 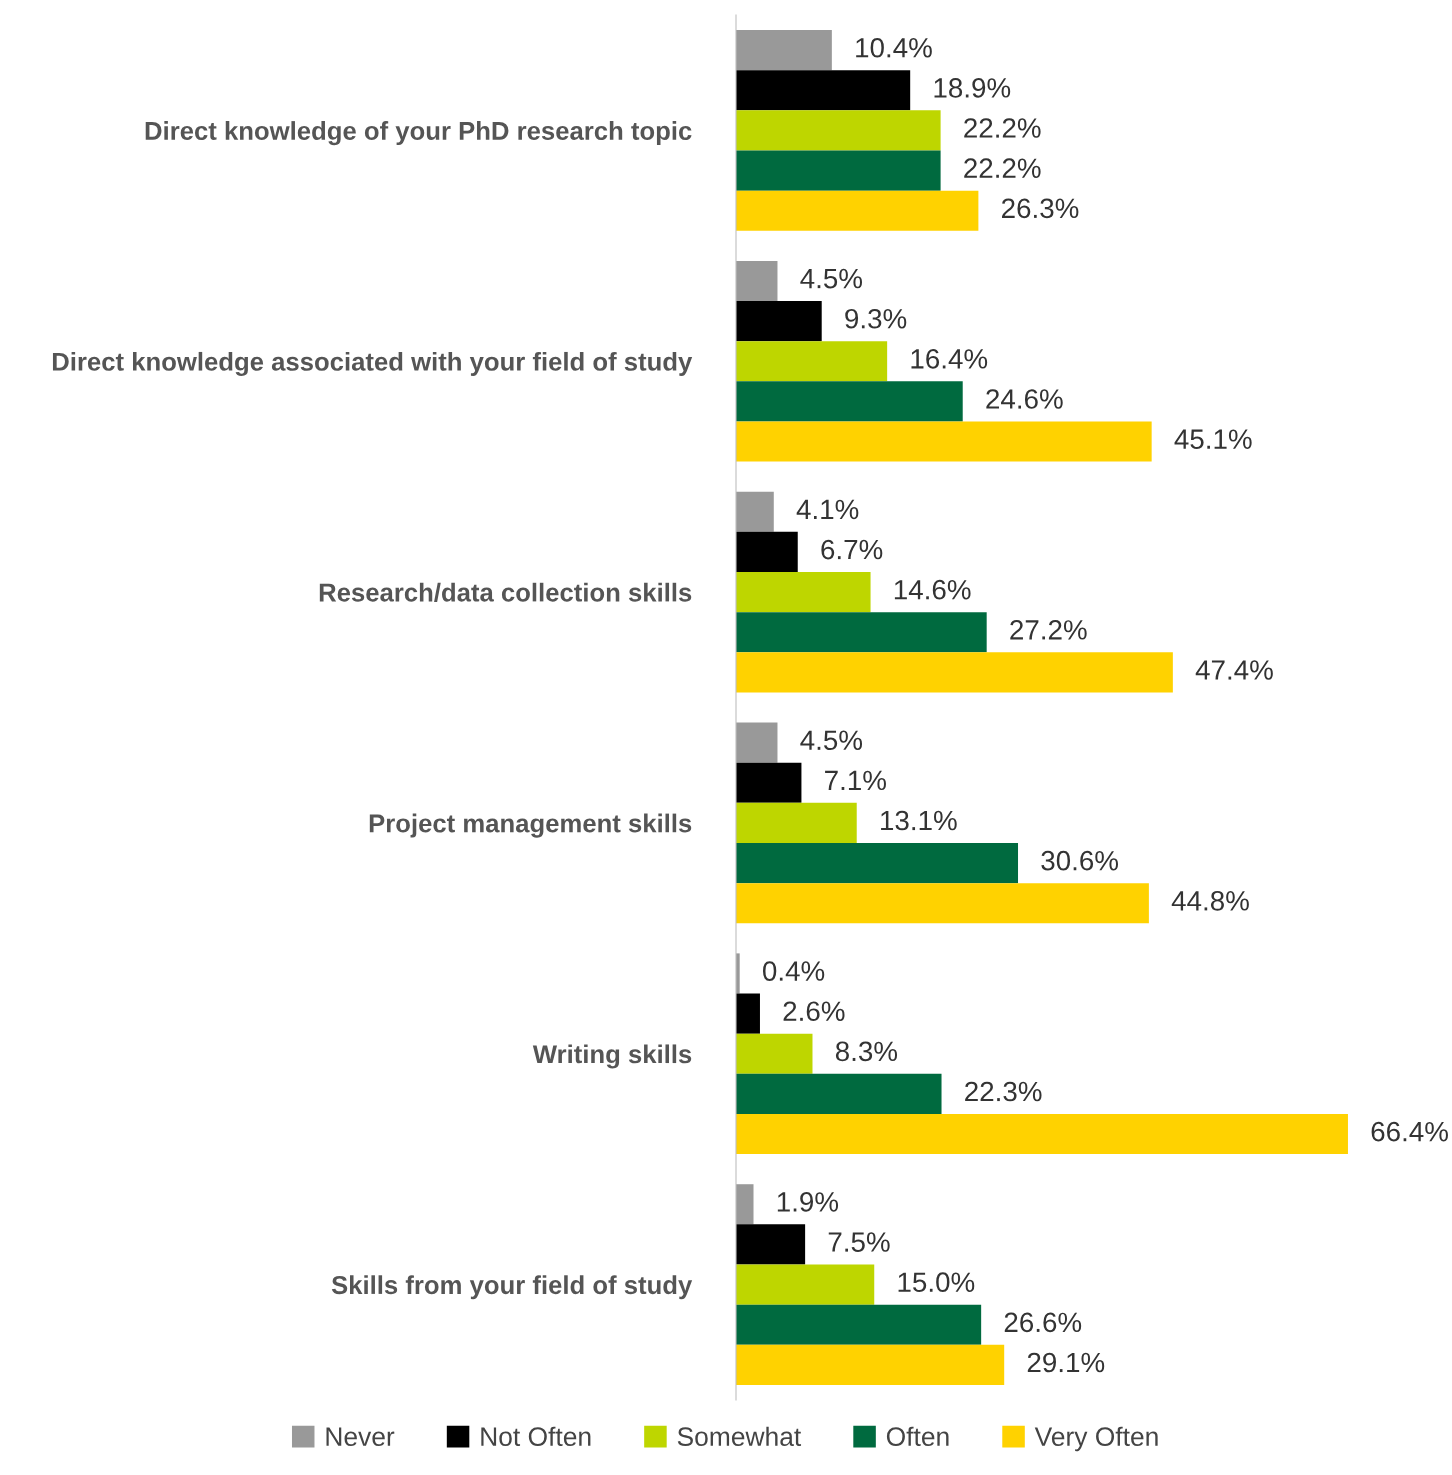 I want to click on y-tick-label: Direct knowledge of your PhD research topic, so click(x=418, y=133).